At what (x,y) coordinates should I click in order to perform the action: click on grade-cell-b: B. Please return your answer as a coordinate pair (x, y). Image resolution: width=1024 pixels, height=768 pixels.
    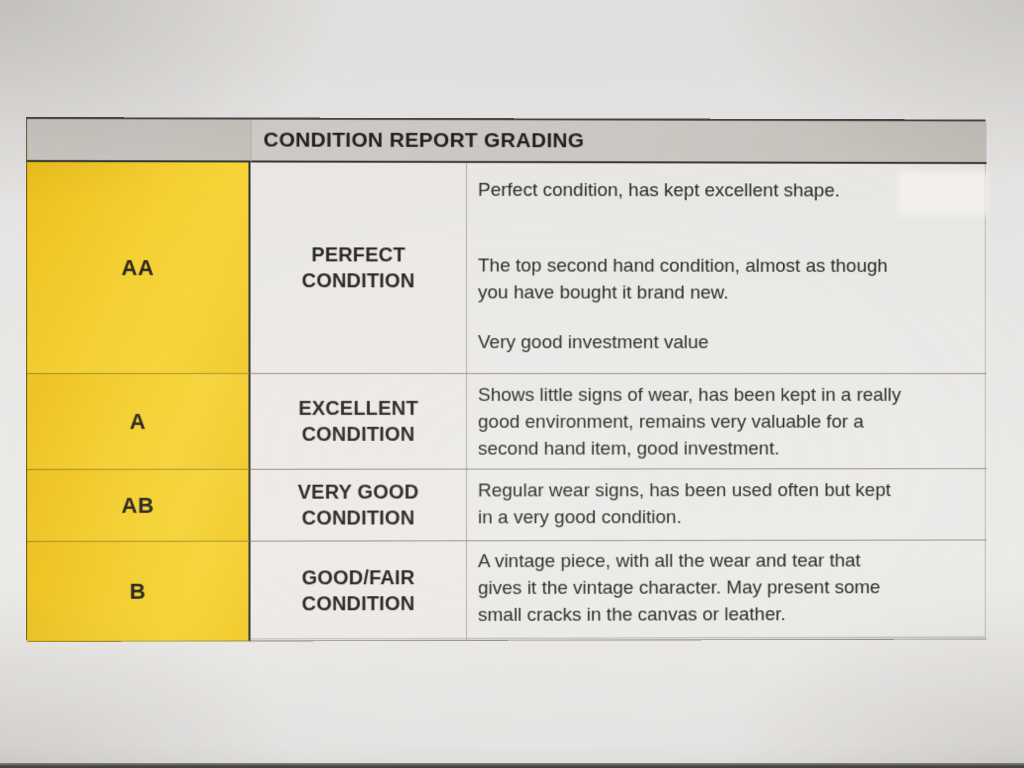
    Looking at the image, I should click on (138, 591).